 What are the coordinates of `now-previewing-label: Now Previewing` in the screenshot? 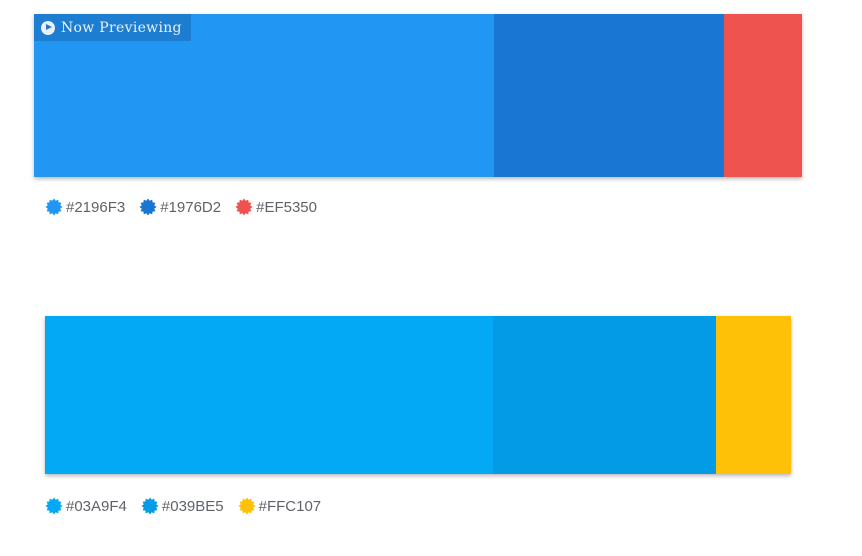 It's located at (121, 27).